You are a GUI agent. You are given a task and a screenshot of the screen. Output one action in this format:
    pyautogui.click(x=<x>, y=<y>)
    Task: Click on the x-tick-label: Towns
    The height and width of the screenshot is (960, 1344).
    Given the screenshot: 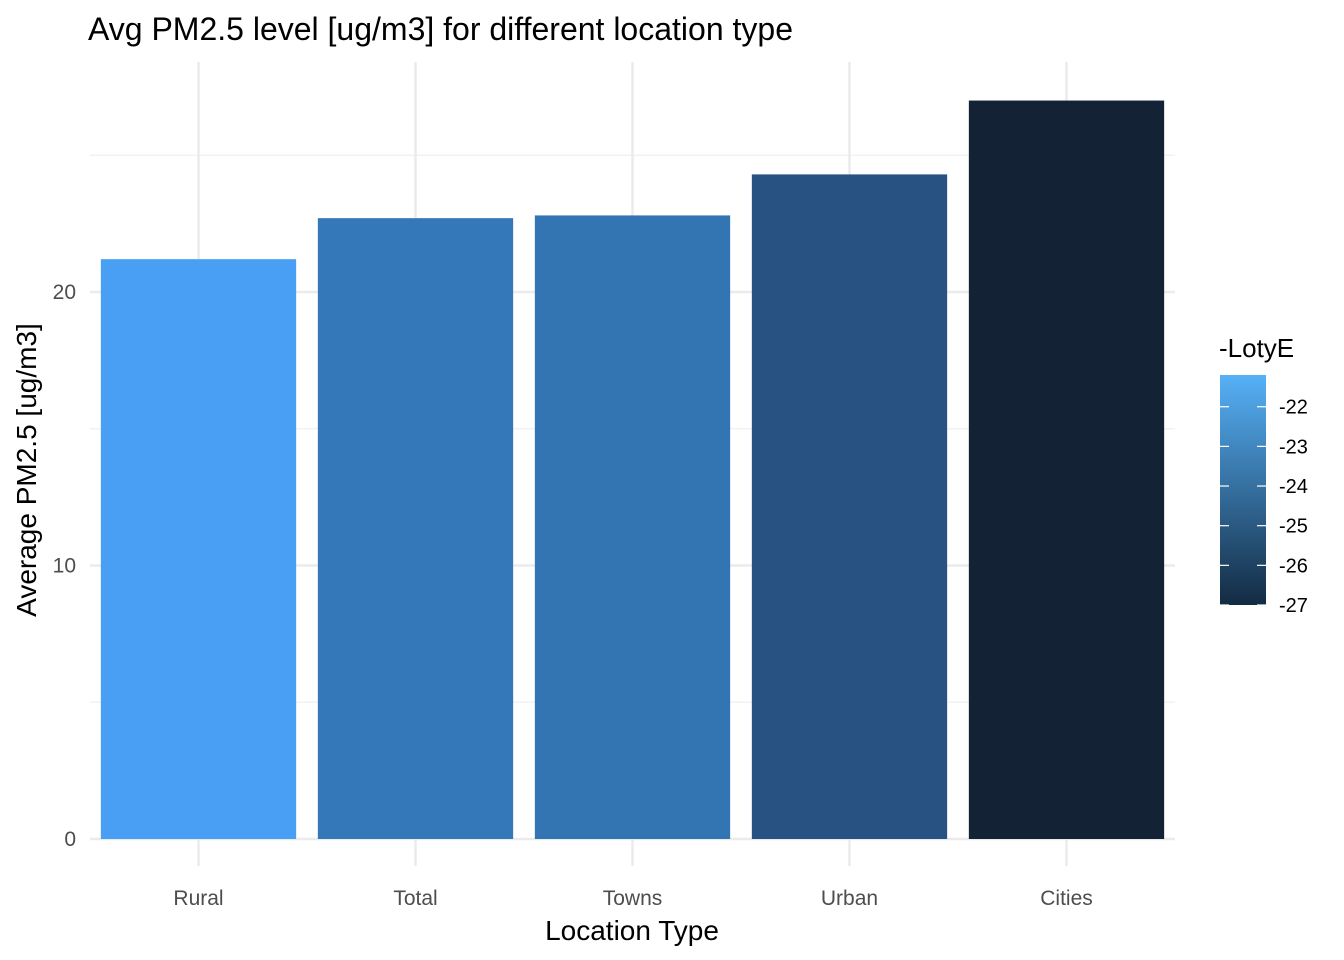 What is the action you would take?
    pyautogui.click(x=633, y=898)
    